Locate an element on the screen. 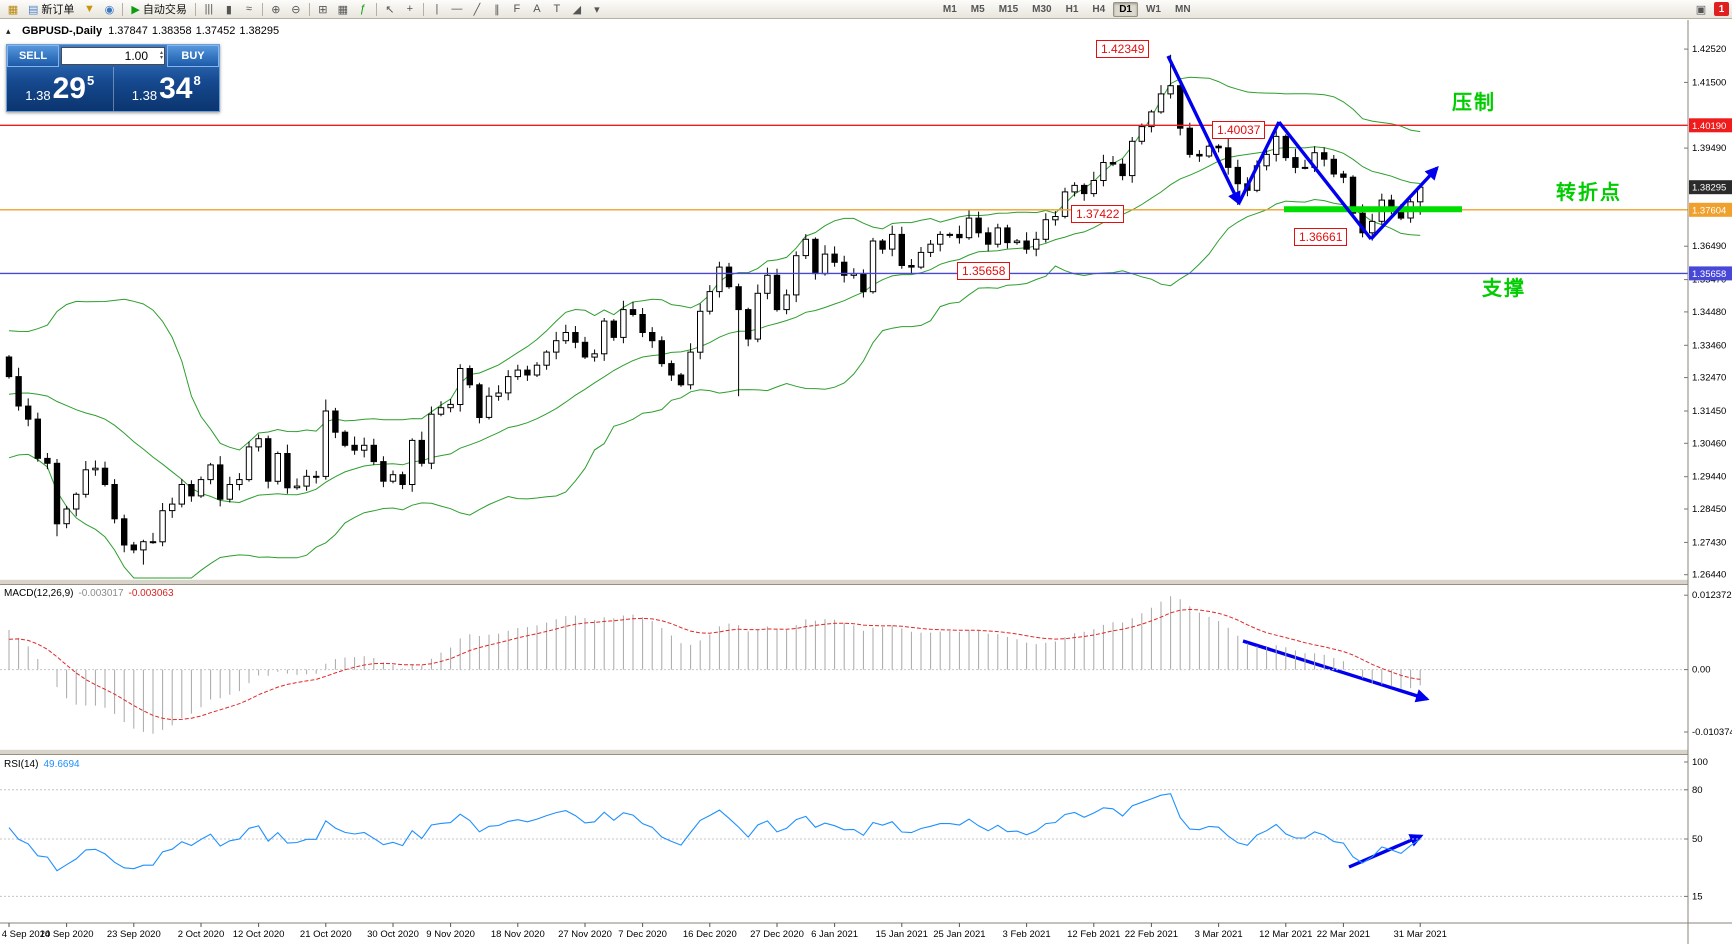 This screenshot has height=944, width=1732. zoom-out-icon: ⊖ is located at coordinates (296, 9).